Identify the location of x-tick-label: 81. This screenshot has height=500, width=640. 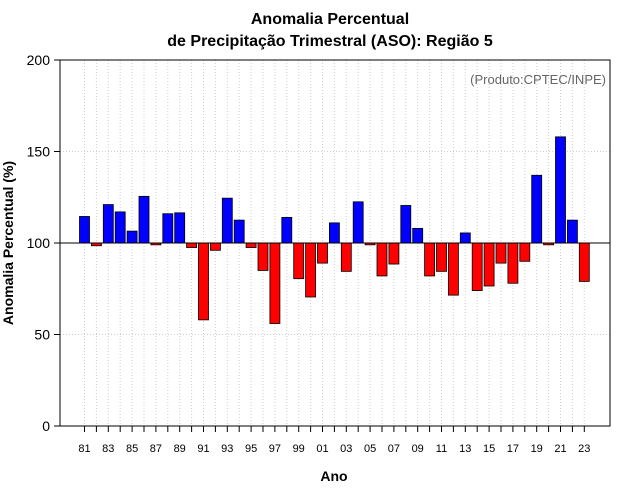
(84, 449).